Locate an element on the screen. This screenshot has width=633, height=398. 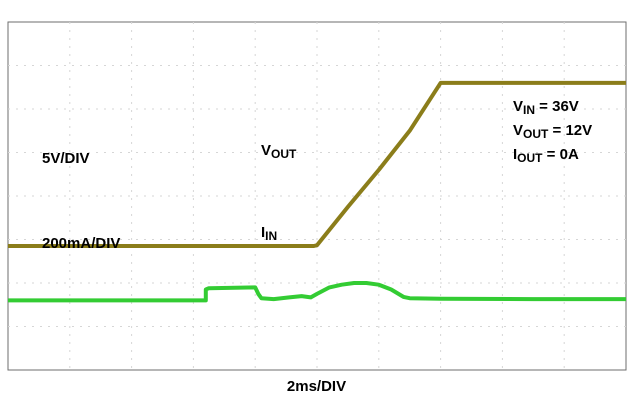
vout-scale-label: 5V/DIV is located at coordinates (66, 158).